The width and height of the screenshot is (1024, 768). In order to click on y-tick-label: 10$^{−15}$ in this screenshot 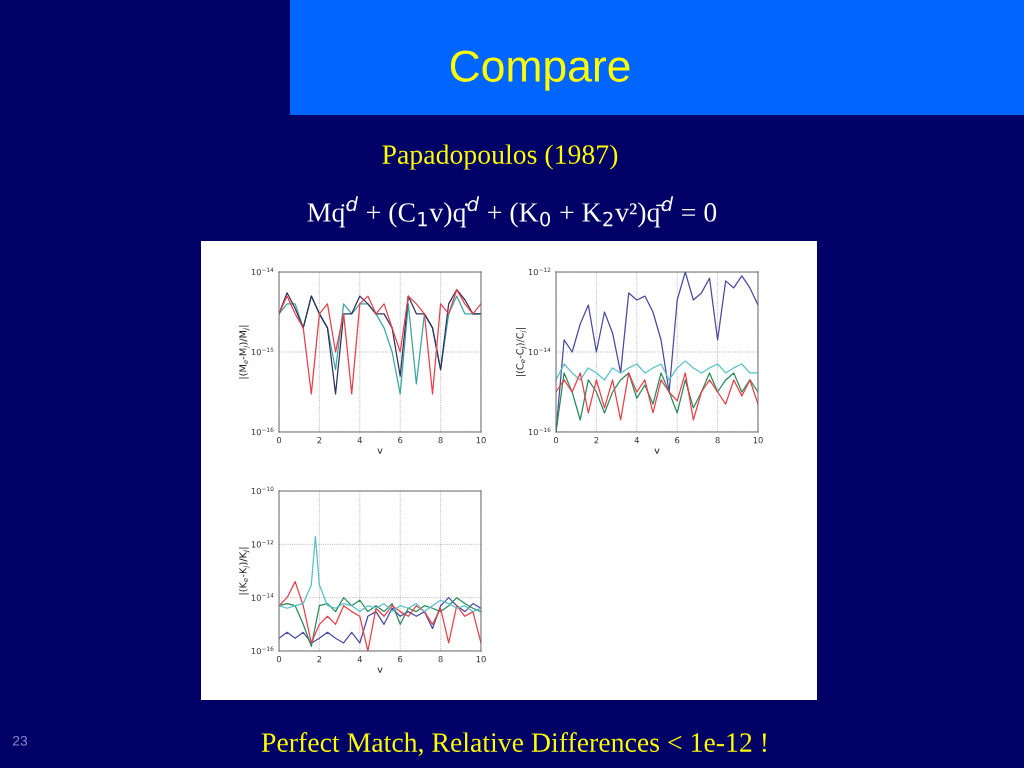, I will do `click(262, 351)`.